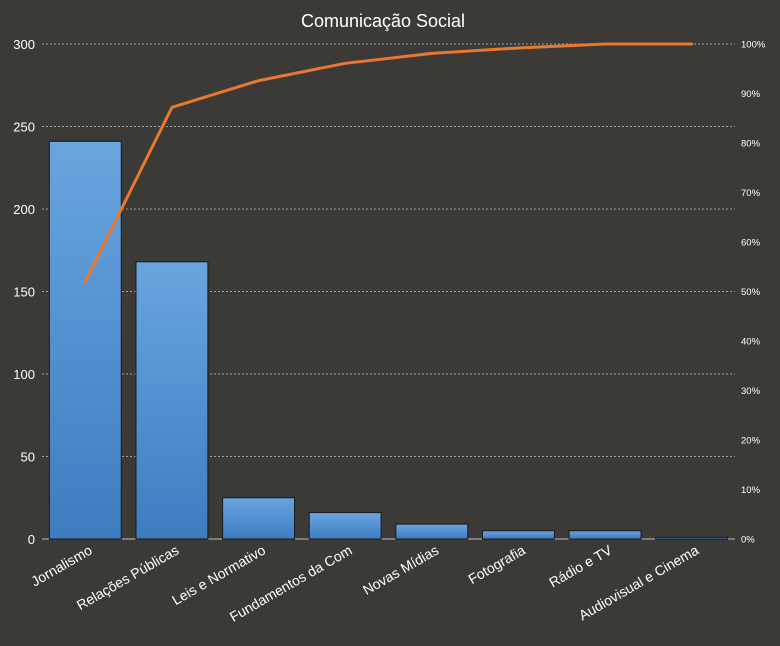 Image resolution: width=780 pixels, height=646 pixels. What do you see at coordinates (751, 94) in the screenshot?
I see `y-right-tick-label: 90%` at bounding box center [751, 94].